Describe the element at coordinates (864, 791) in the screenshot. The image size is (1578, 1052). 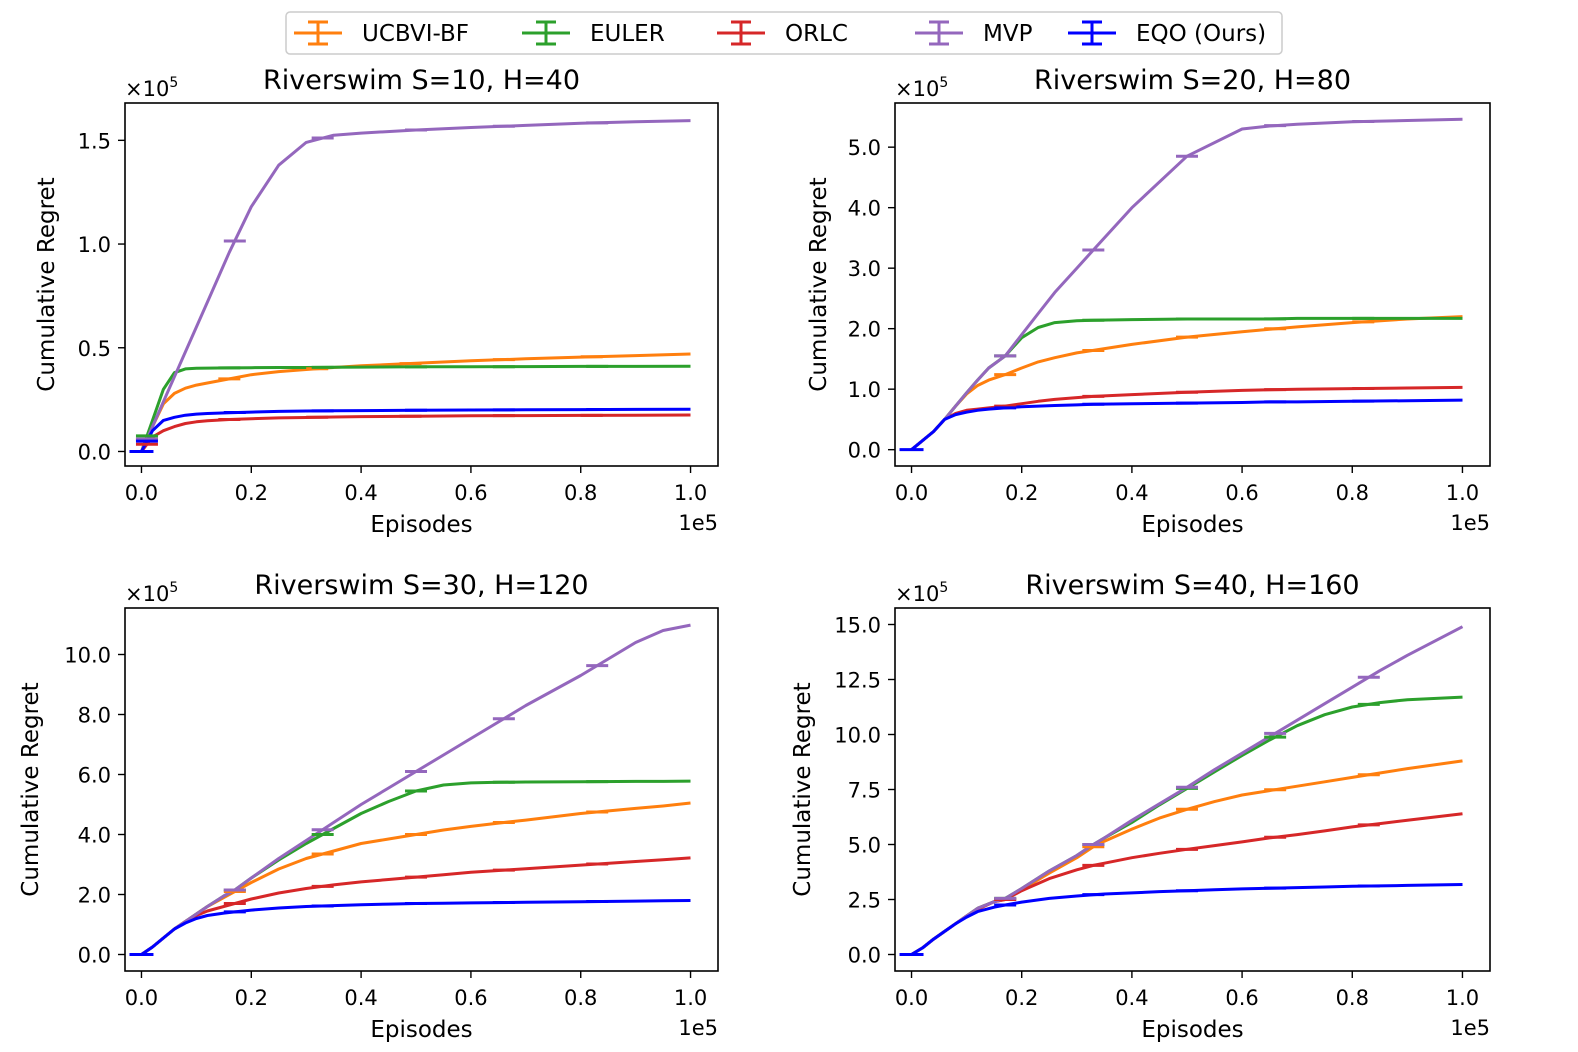
I see `y-tick-label: 7.5` at that location.